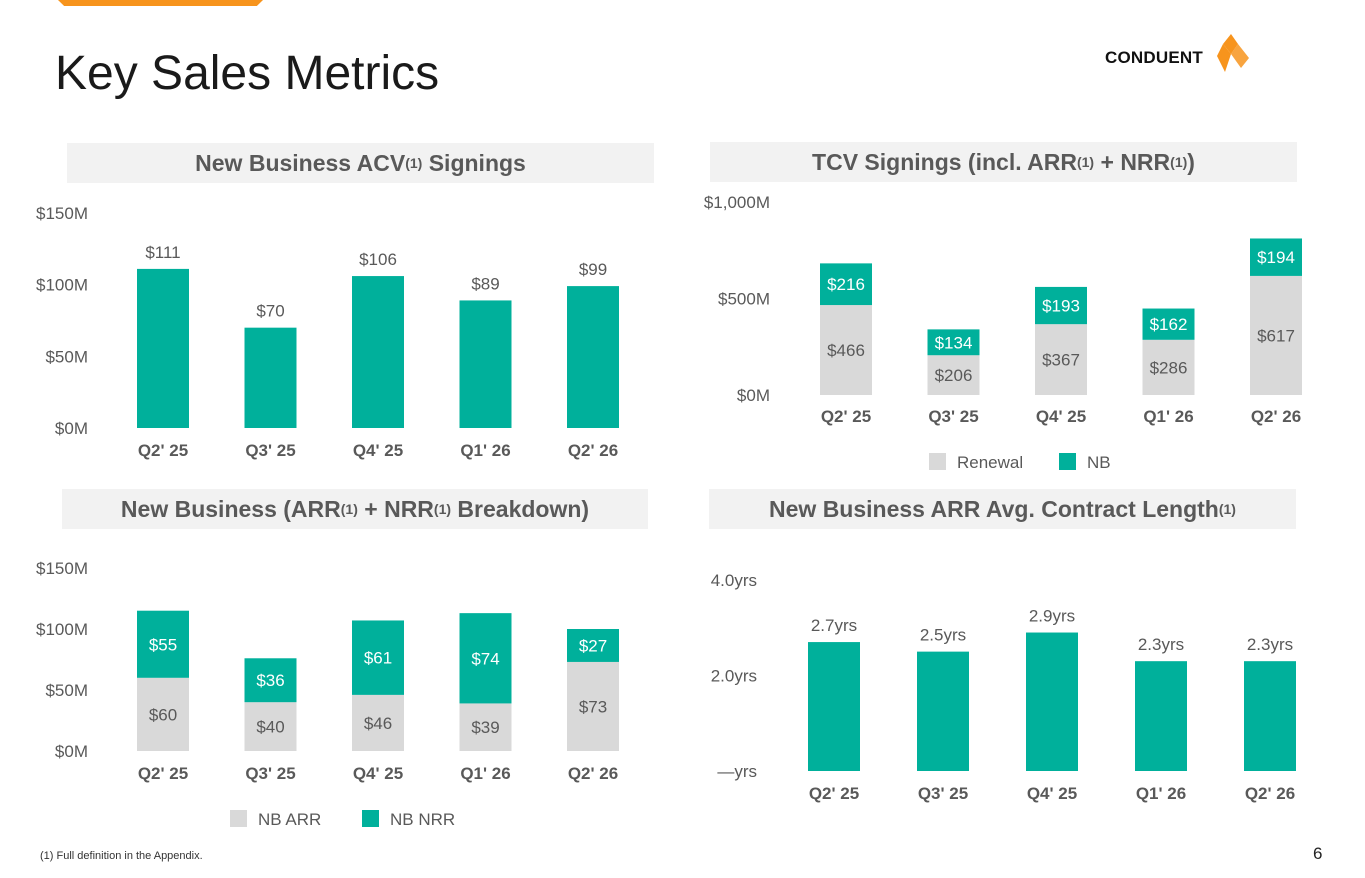 The image size is (1365, 878). What do you see at coordinates (160, 3) in the screenshot?
I see `top-accent-bar` at bounding box center [160, 3].